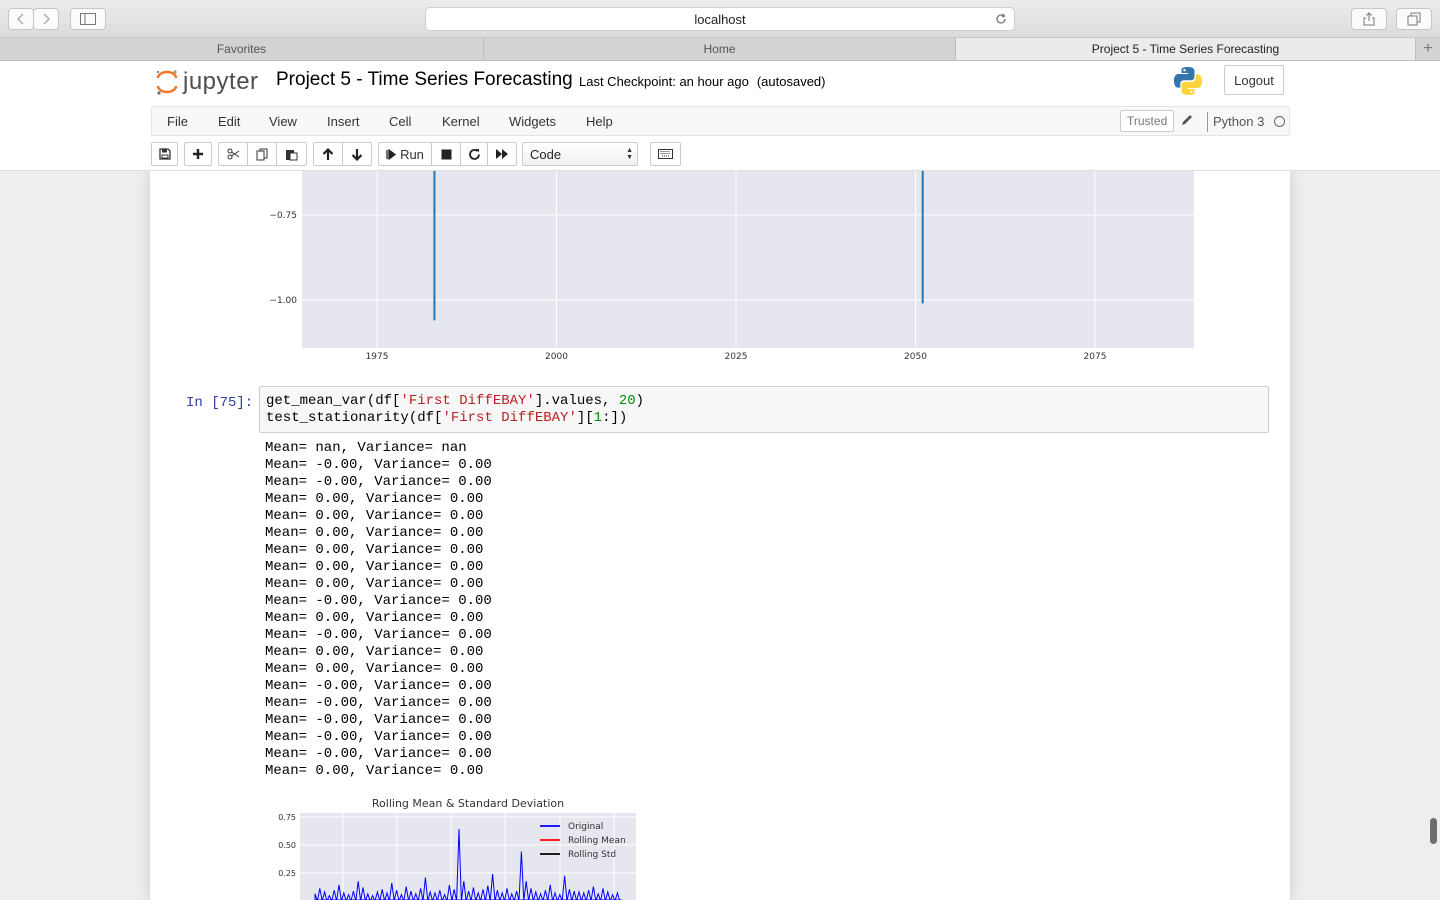 Image resolution: width=1440 pixels, height=900 pixels. What do you see at coordinates (291, 154) in the screenshot?
I see `paste-button` at bounding box center [291, 154].